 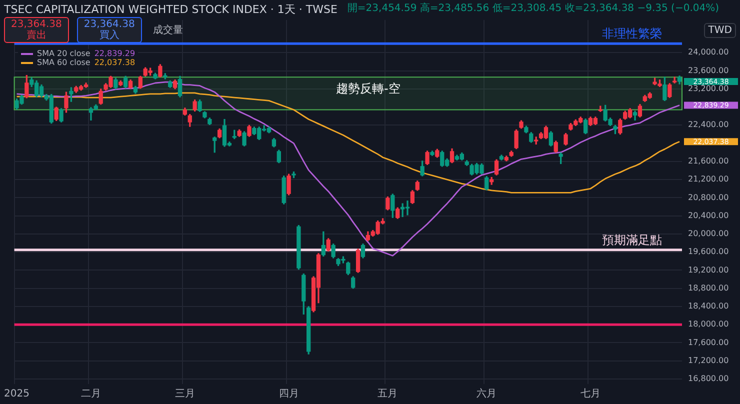 I want to click on legend-label: SMA 20 close, so click(x=63, y=53).